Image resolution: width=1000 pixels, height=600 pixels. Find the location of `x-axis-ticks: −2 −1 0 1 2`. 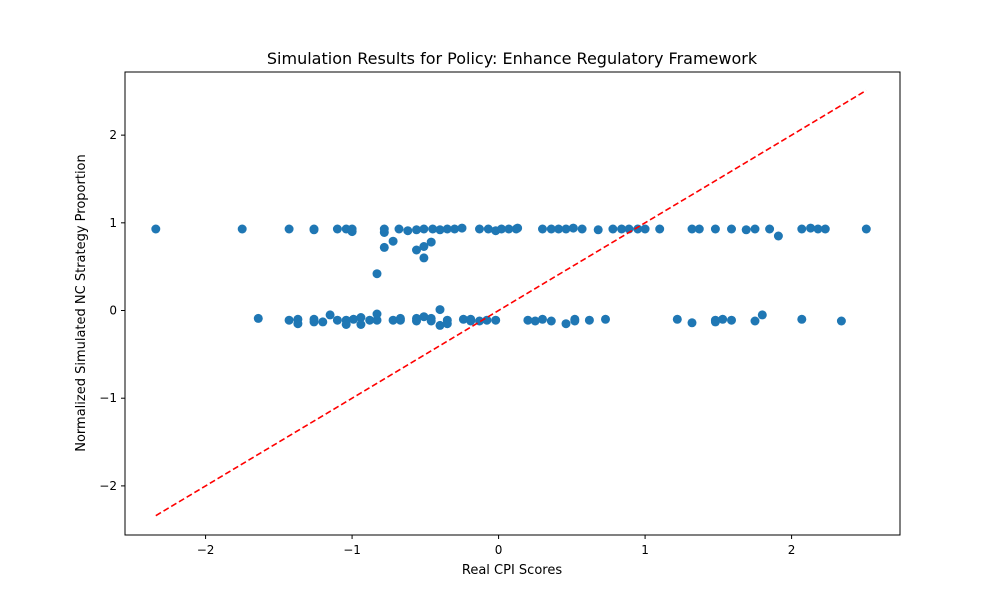

x-axis-ticks: −2 −1 0 1 2 is located at coordinates (496, 546).